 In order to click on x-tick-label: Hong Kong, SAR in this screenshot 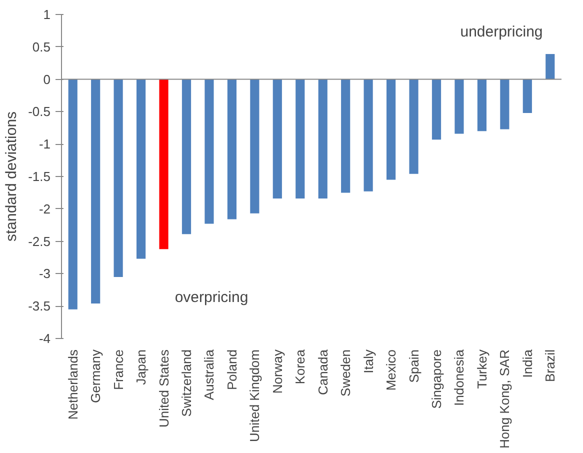, I will do `click(504, 399)`.